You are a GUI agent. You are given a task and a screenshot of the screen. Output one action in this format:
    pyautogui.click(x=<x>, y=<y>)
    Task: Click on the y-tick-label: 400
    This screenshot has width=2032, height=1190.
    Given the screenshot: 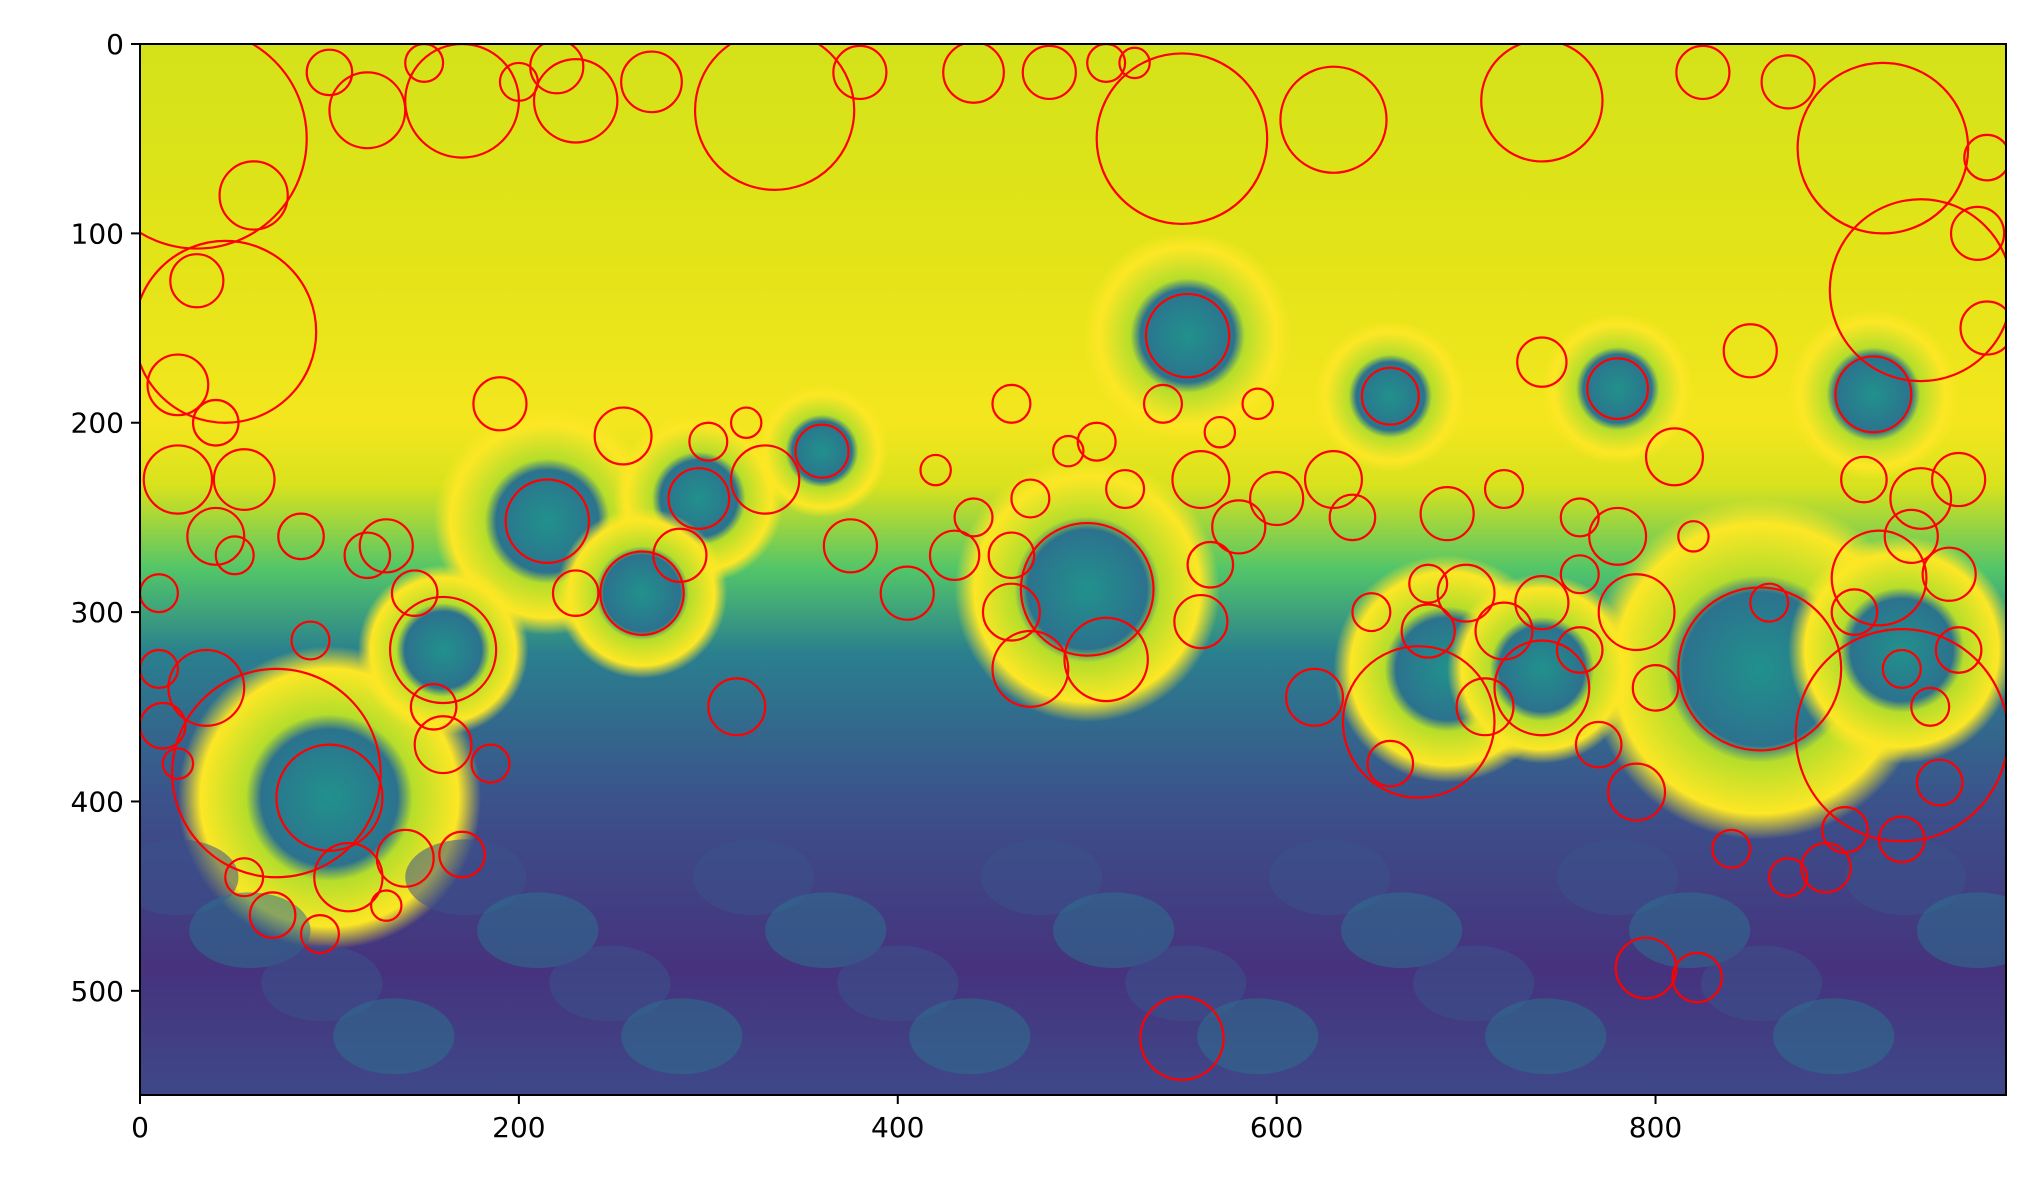 What is the action you would take?
    pyautogui.click(x=97, y=801)
    